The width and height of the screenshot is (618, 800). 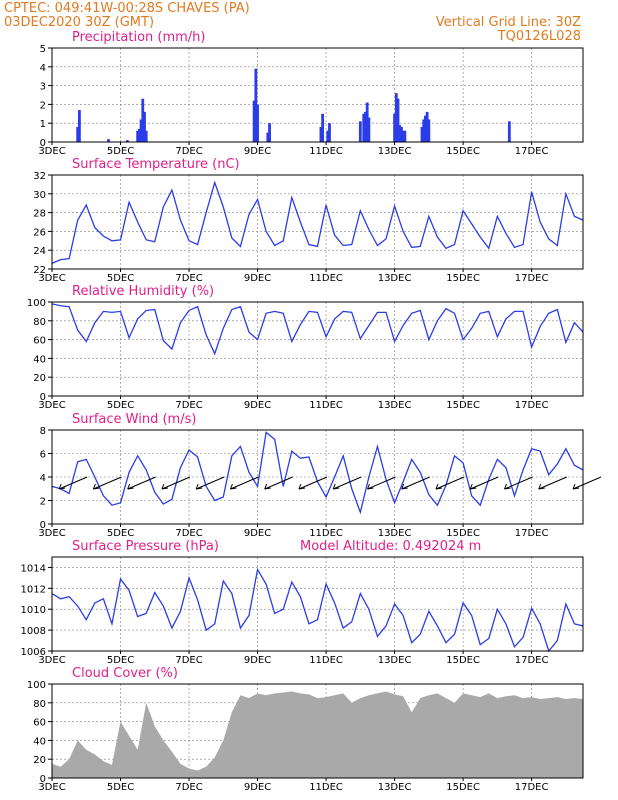 What do you see at coordinates (43, 87) in the screenshot?
I see `y-tick-label: 3` at bounding box center [43, 87].